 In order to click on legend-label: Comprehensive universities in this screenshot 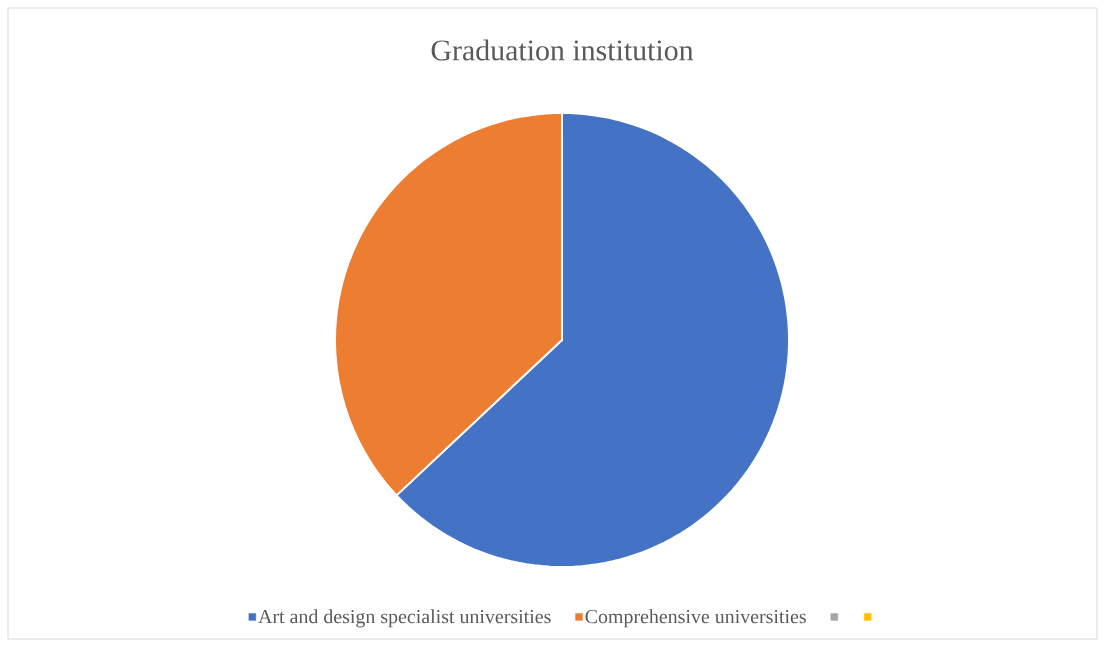, I will do `click(695, 618)`.